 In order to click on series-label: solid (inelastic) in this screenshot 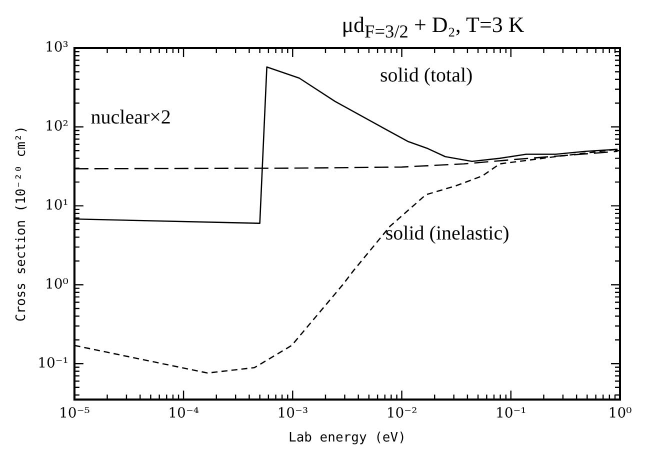, I will do `click(447, 233)`.